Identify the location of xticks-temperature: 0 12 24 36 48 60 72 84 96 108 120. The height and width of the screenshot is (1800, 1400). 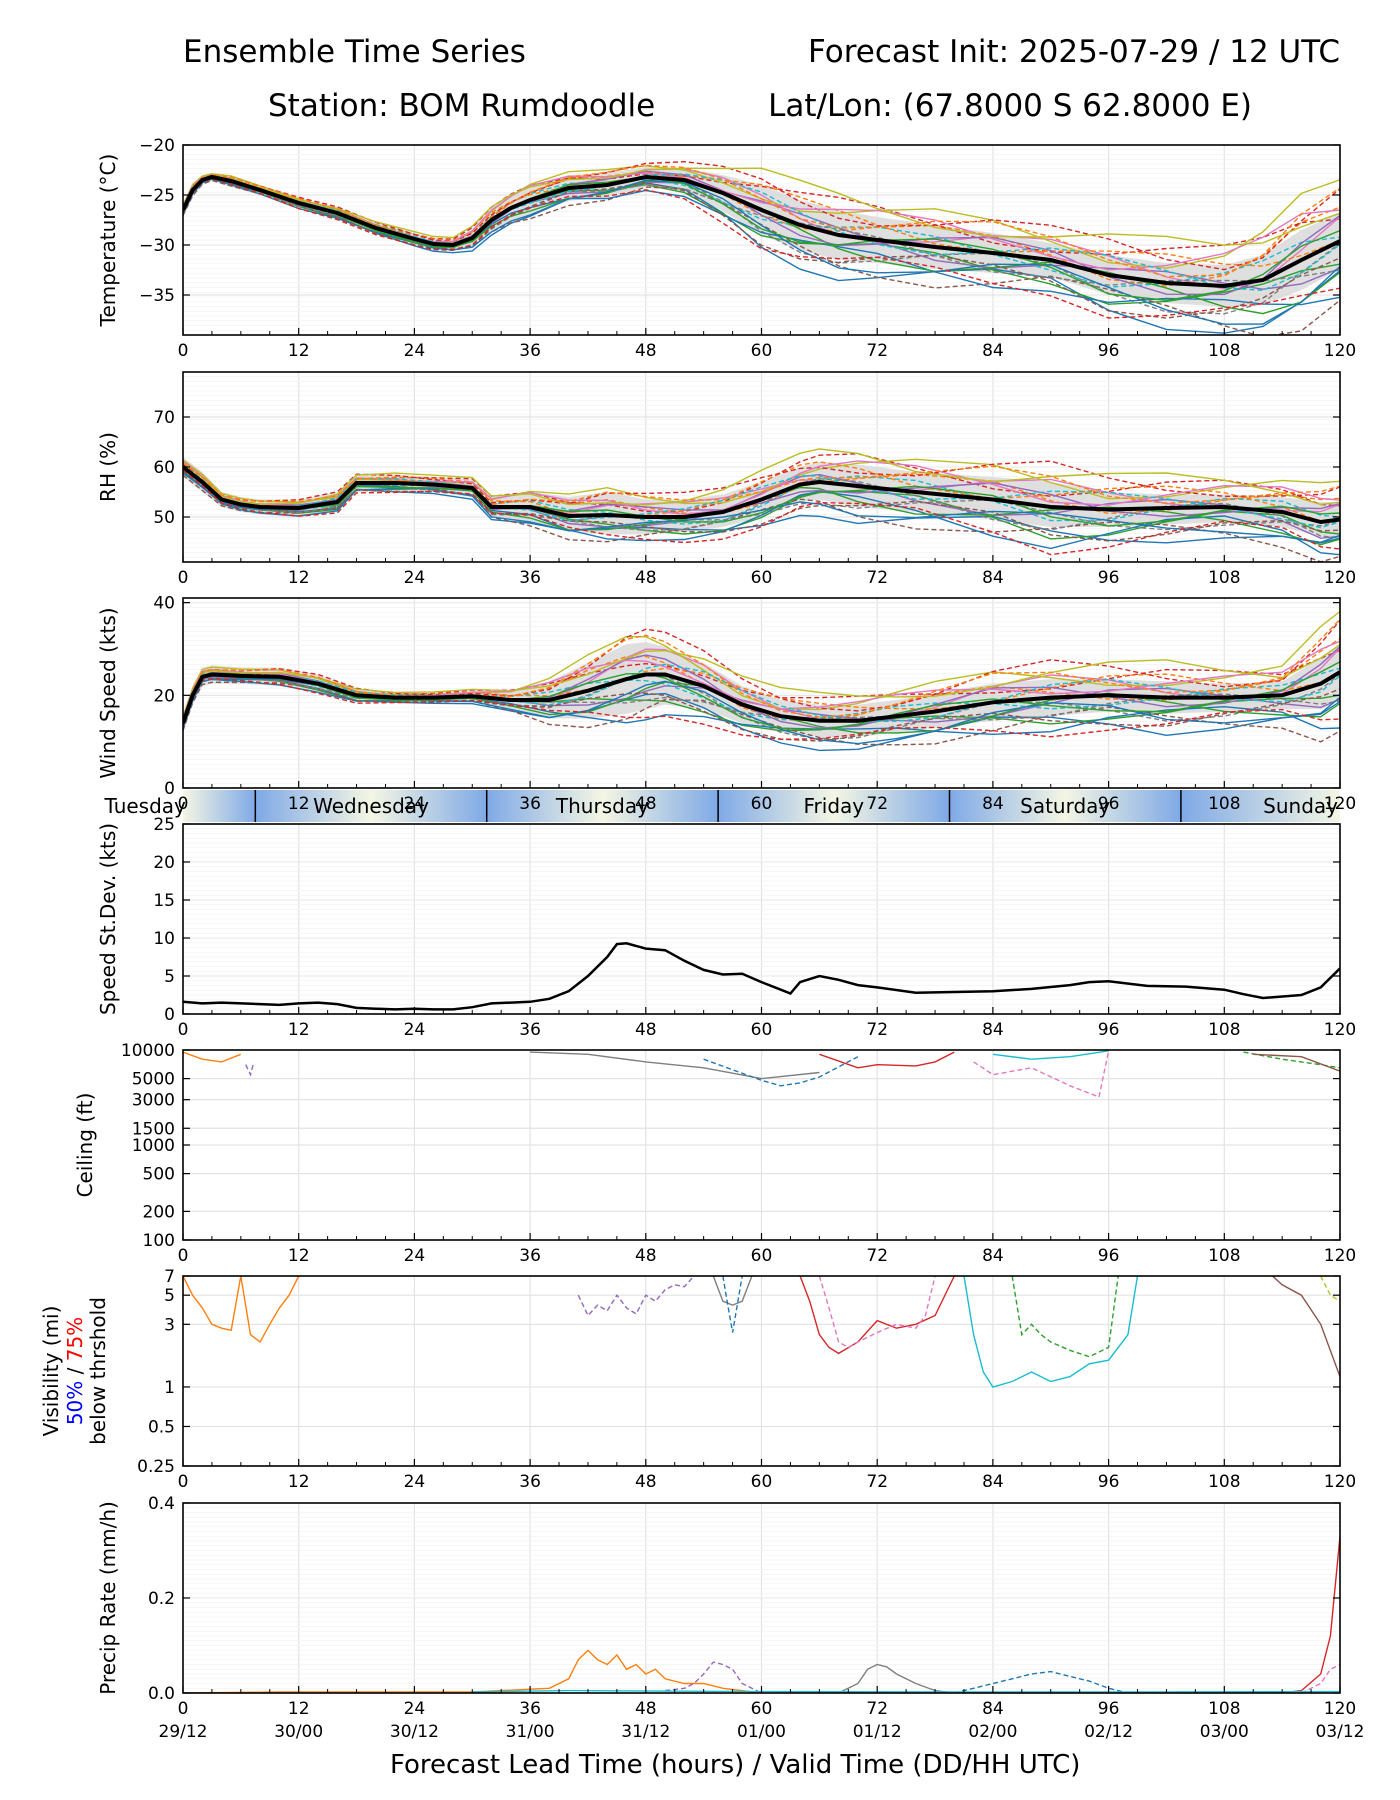
(767, 344).